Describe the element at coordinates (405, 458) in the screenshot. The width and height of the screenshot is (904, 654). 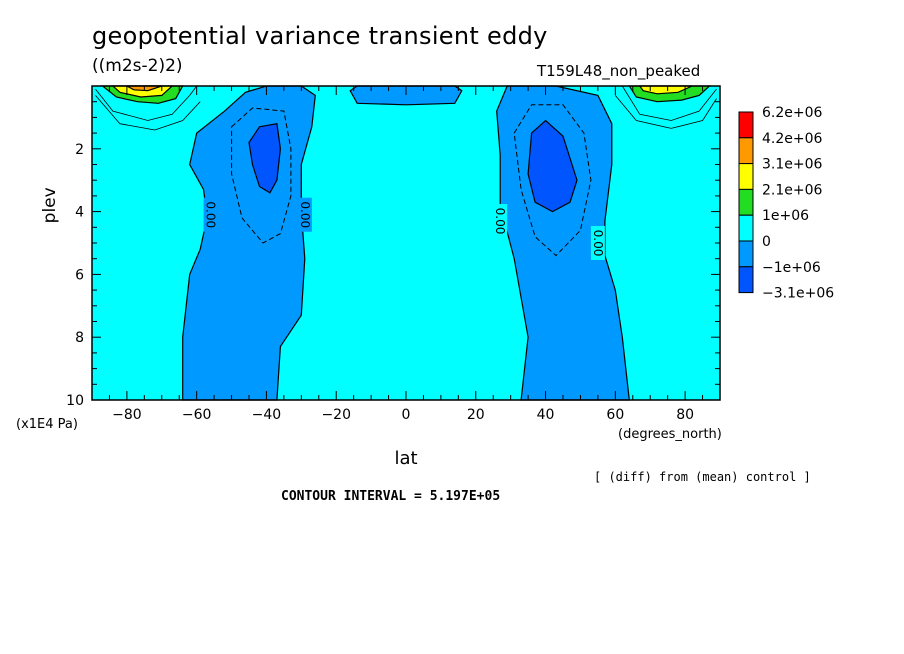
I see `x-axis-label: lat` at that location.